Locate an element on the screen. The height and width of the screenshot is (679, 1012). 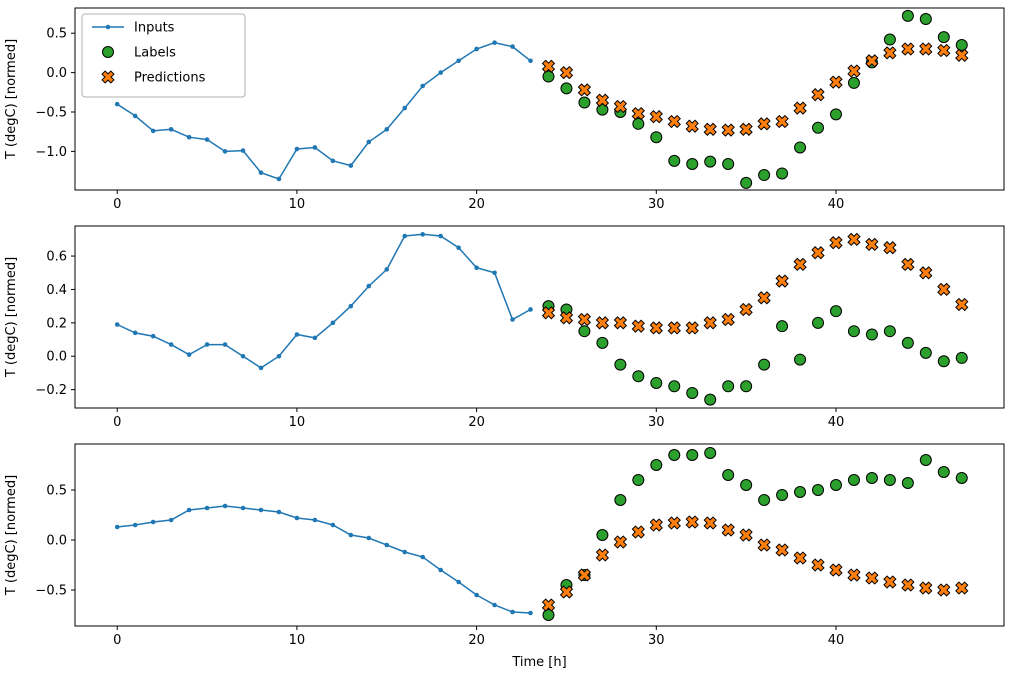
y-tick-label: −1.0 is located at coordinates (51, 152).